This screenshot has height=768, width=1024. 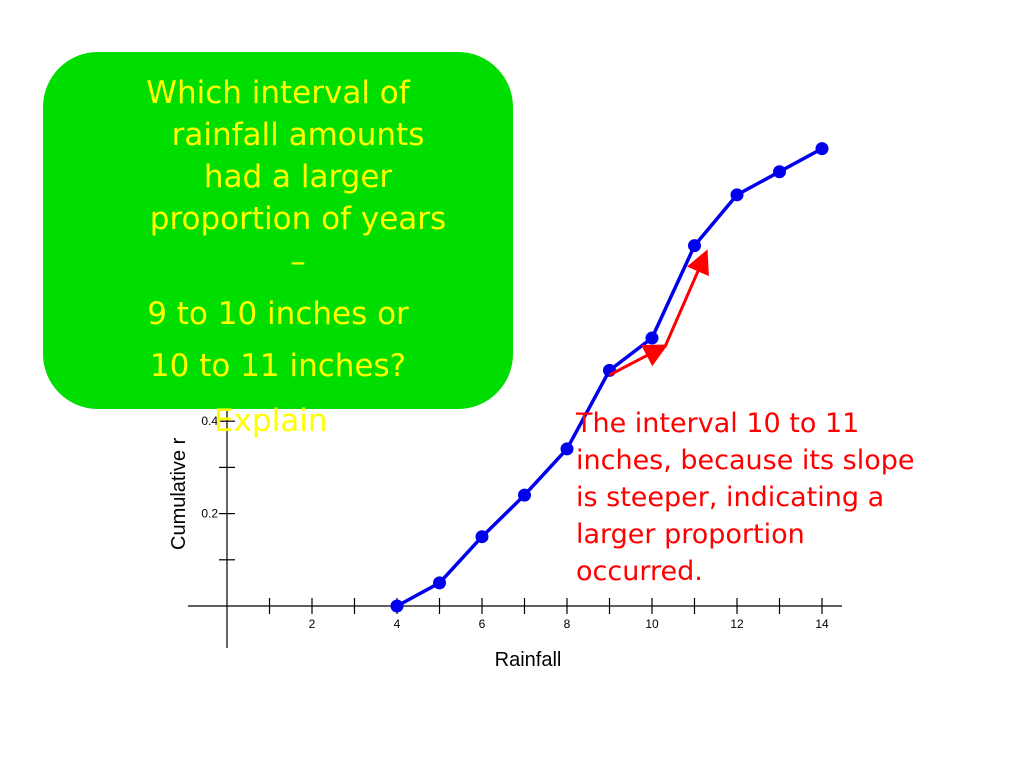 What do you see at coordinates (690, 534) in the screenshot?
I see `answer-line: larger proportion` at bounding box center [690, 534].